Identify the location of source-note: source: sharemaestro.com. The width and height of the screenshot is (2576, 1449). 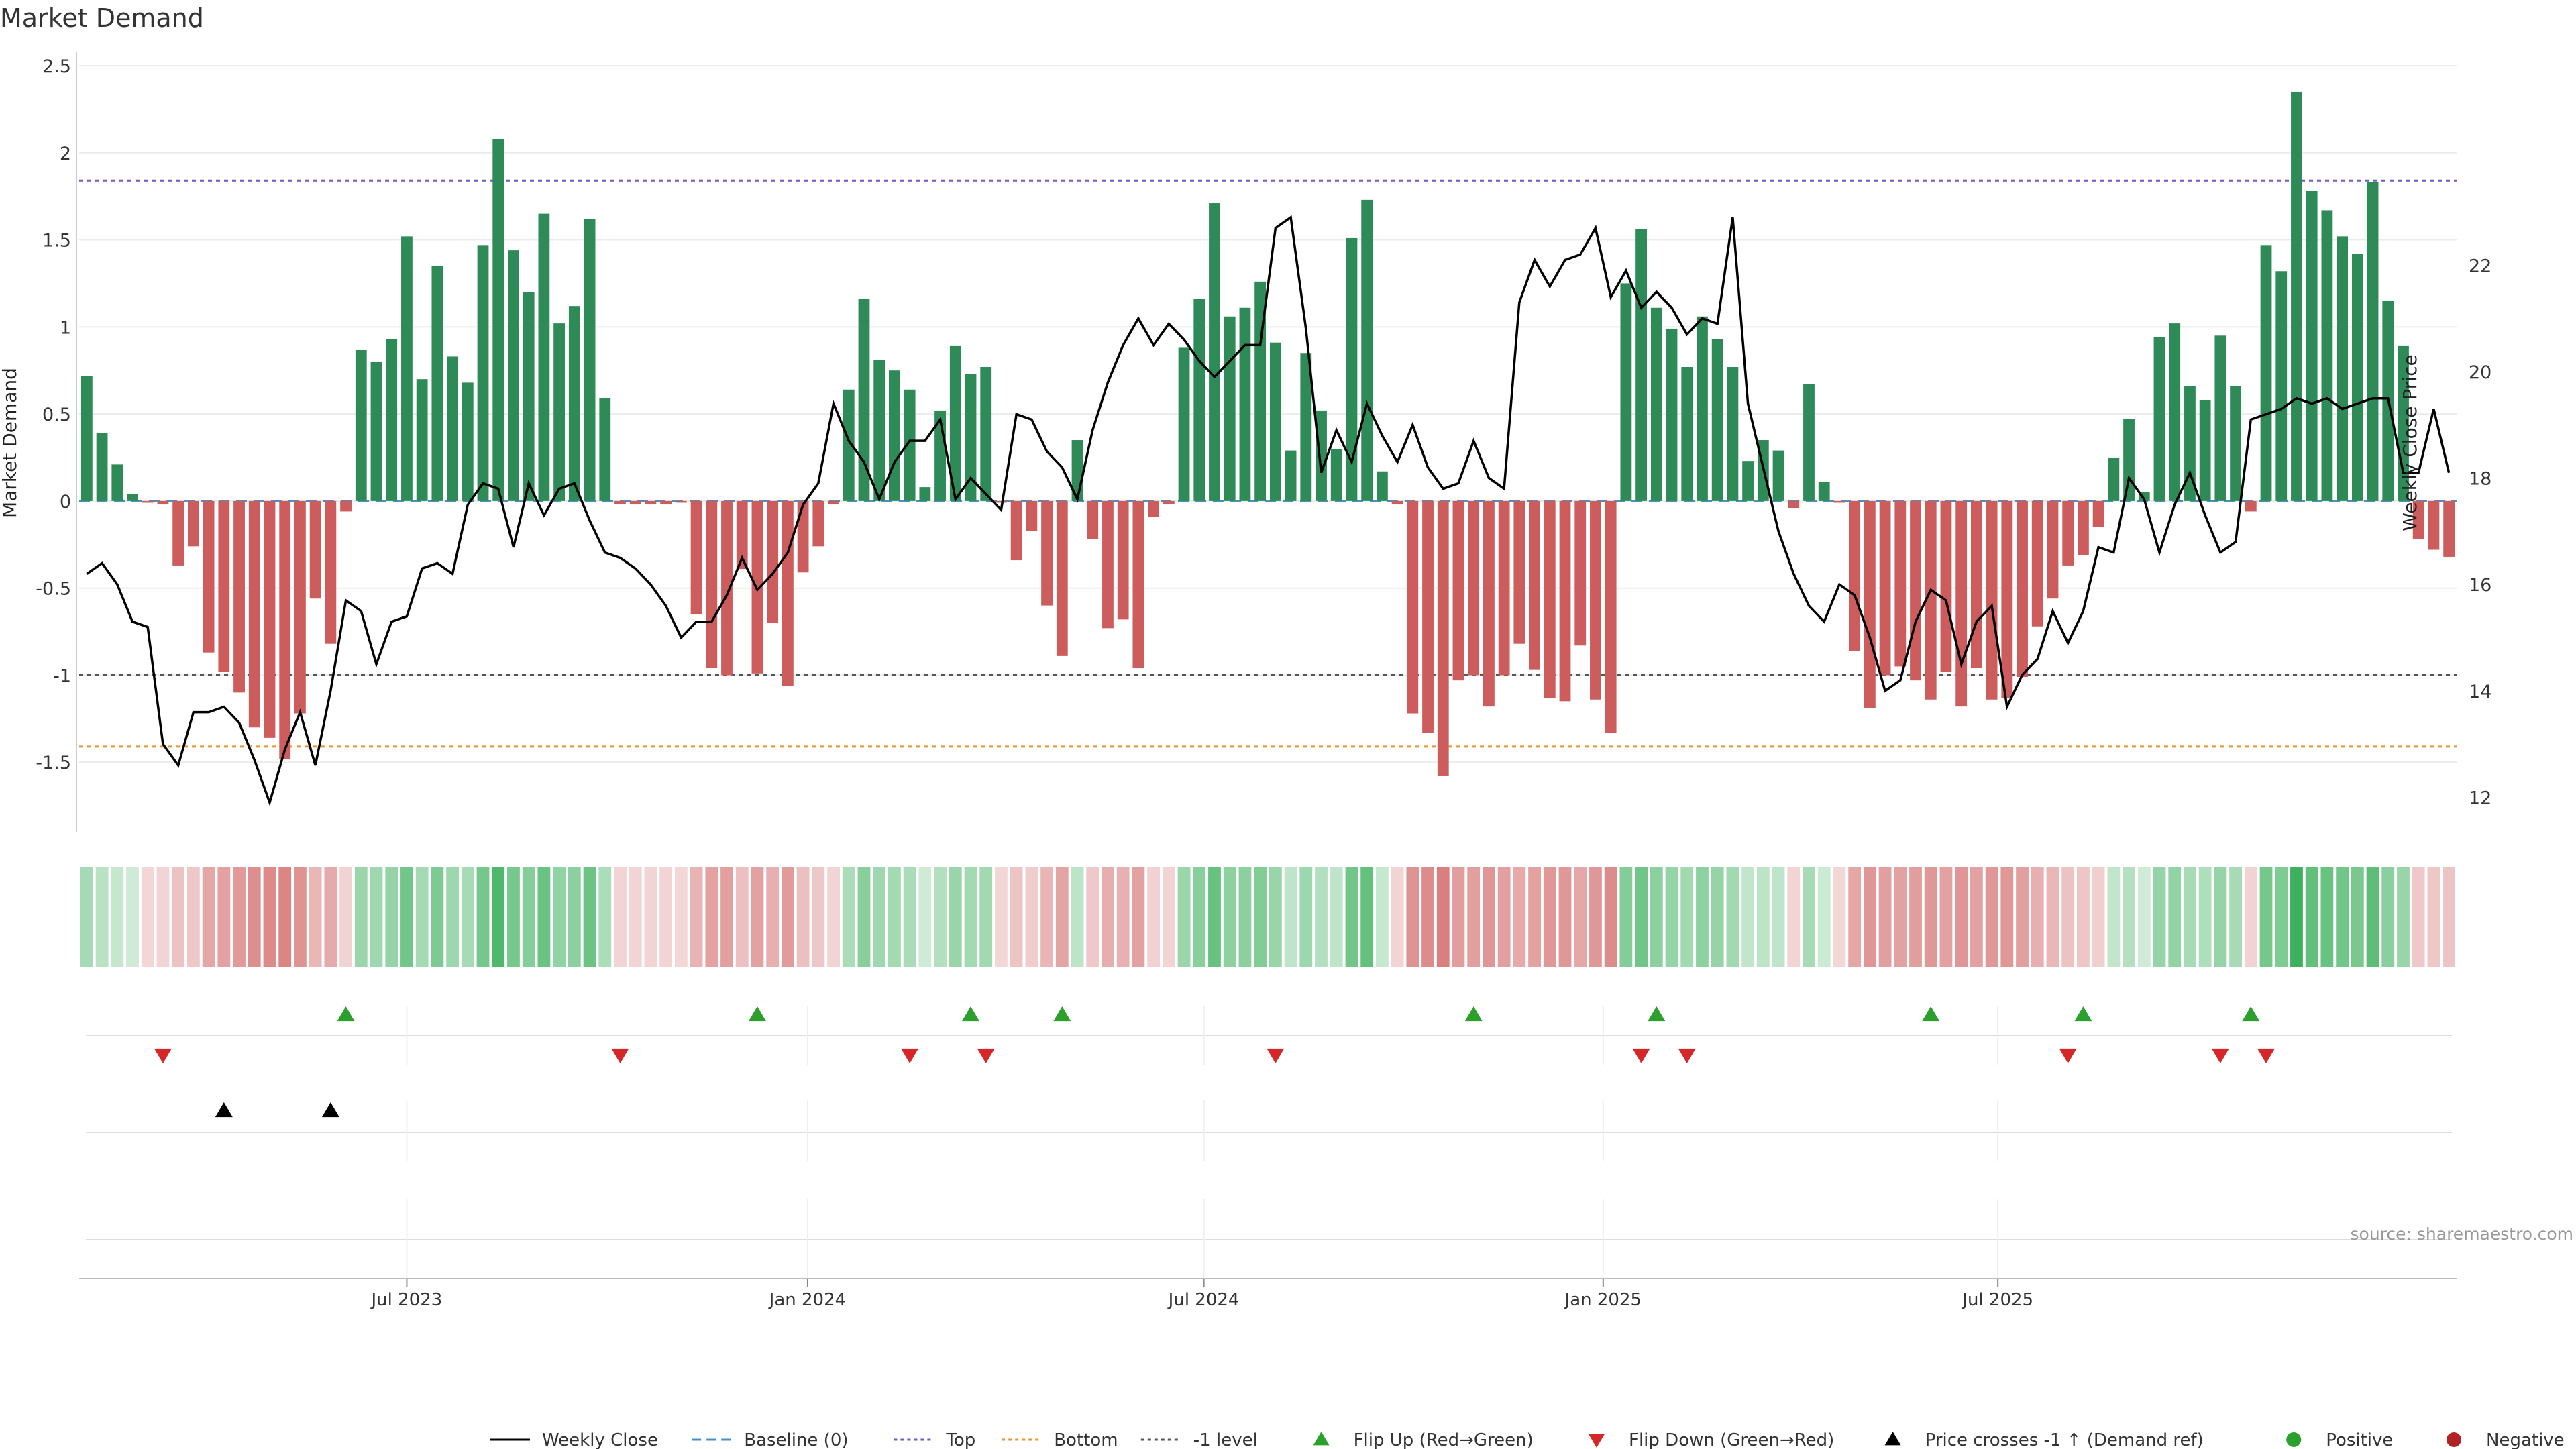
(2462, 1234).